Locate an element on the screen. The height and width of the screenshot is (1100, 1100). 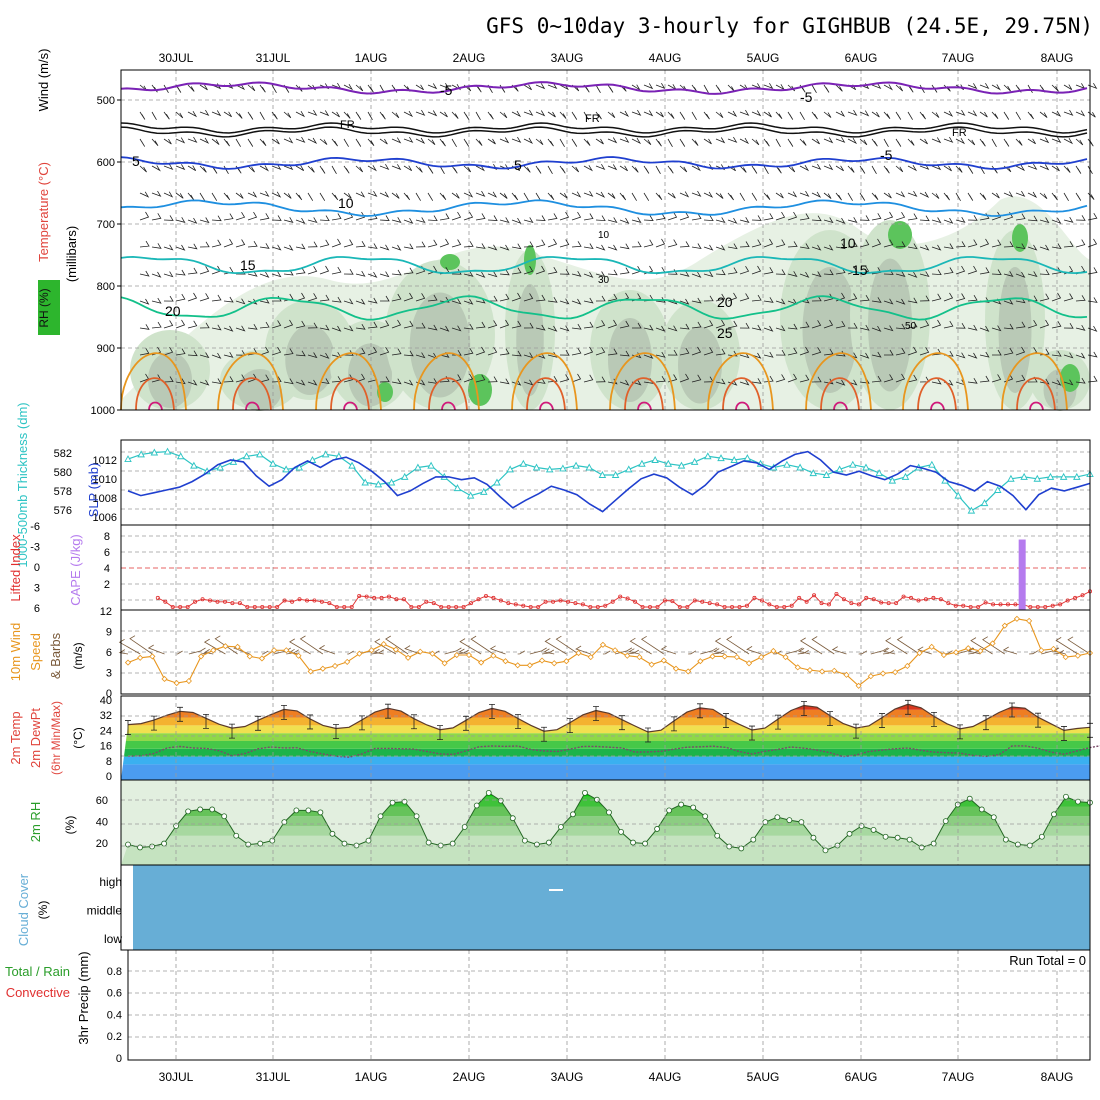
label-cloud-unit: (%) is located at coordinates (43, 910).